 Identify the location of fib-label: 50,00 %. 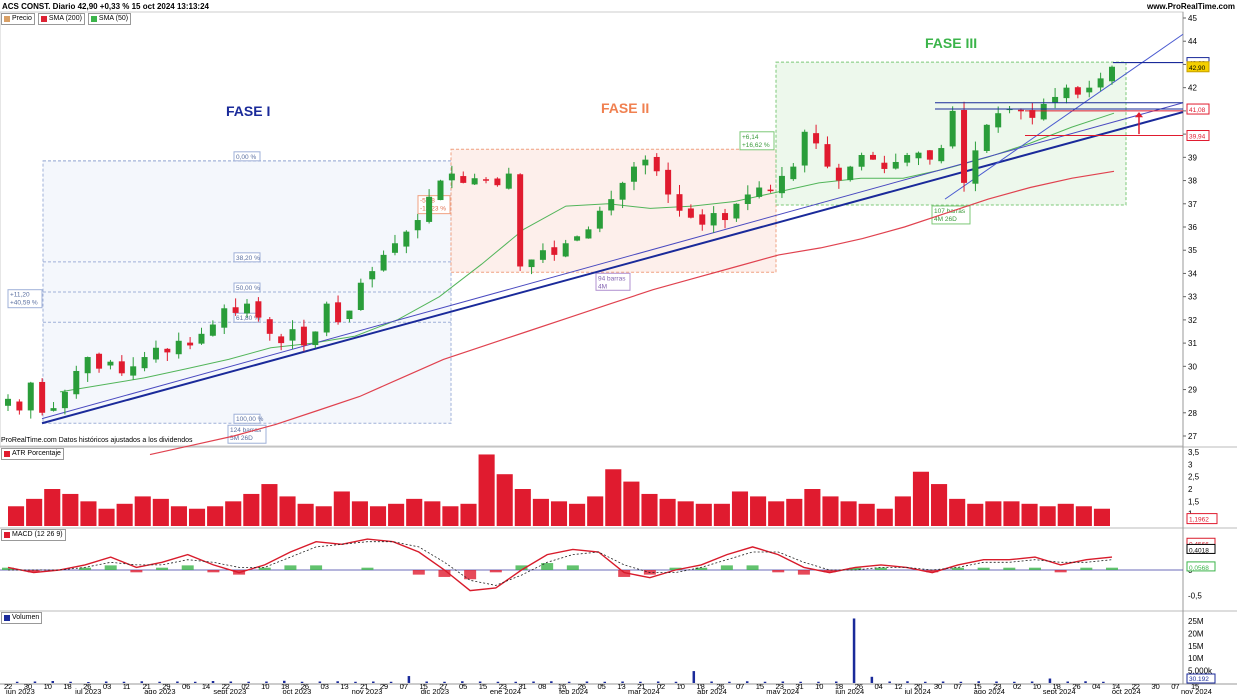
(248, 288).